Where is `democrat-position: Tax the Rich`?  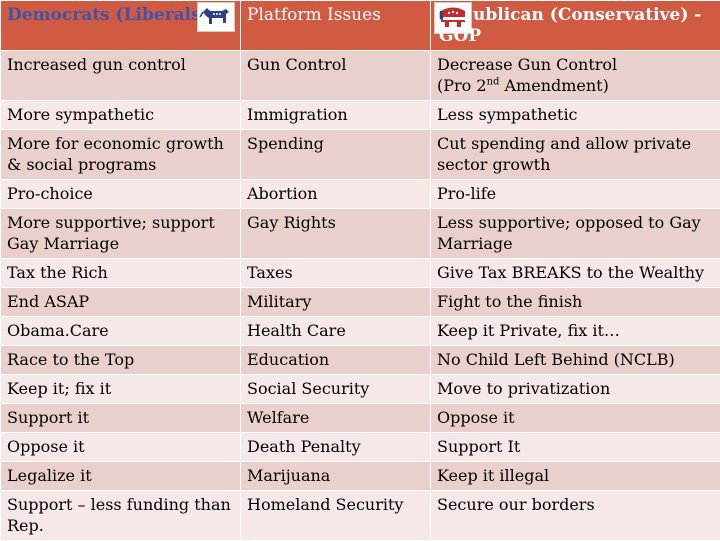 democrat-position: Tax the Rich is located at coordinates (121, 273).